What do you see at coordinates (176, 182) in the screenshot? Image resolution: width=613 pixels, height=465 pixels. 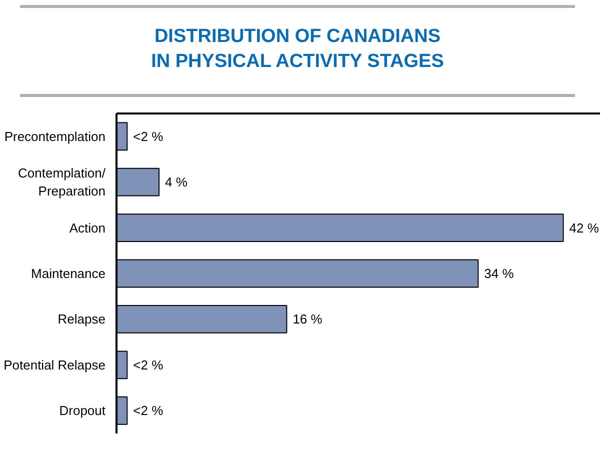 I see `data-label: 4 %` at bounding box center [176, 182].